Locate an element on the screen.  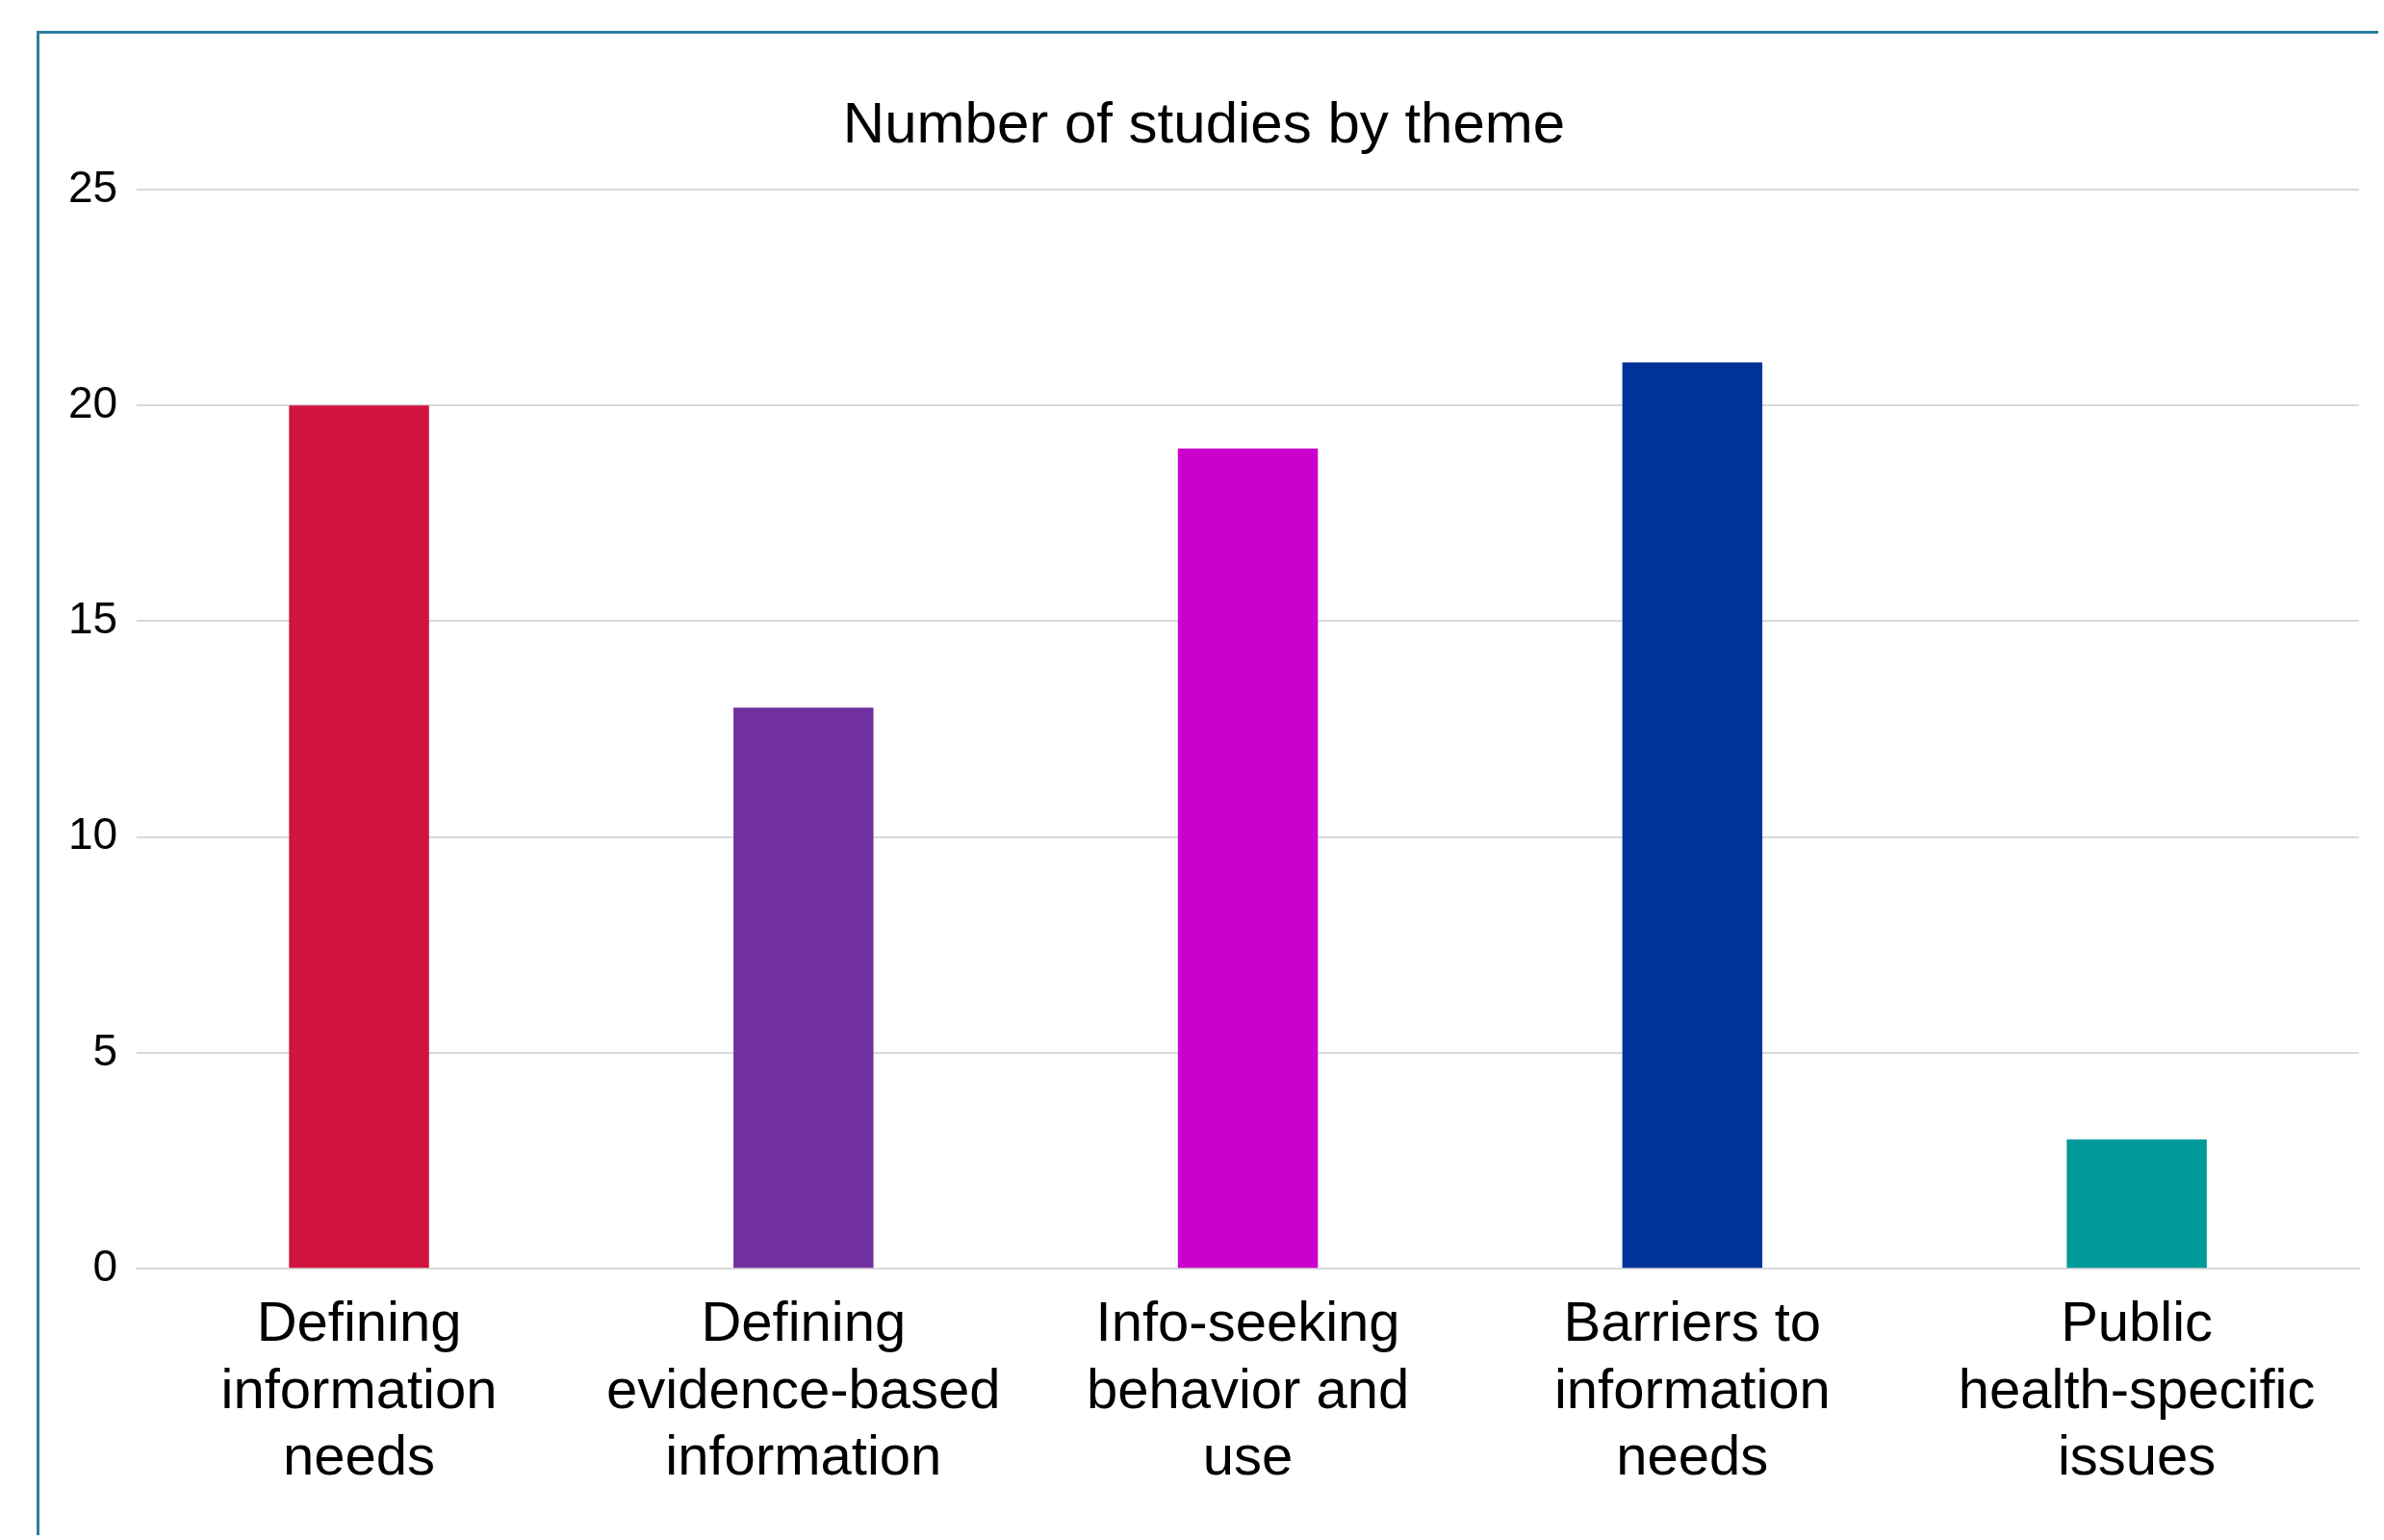
x-tick-label: Defining information needs is located at coordinates (359, 1388).